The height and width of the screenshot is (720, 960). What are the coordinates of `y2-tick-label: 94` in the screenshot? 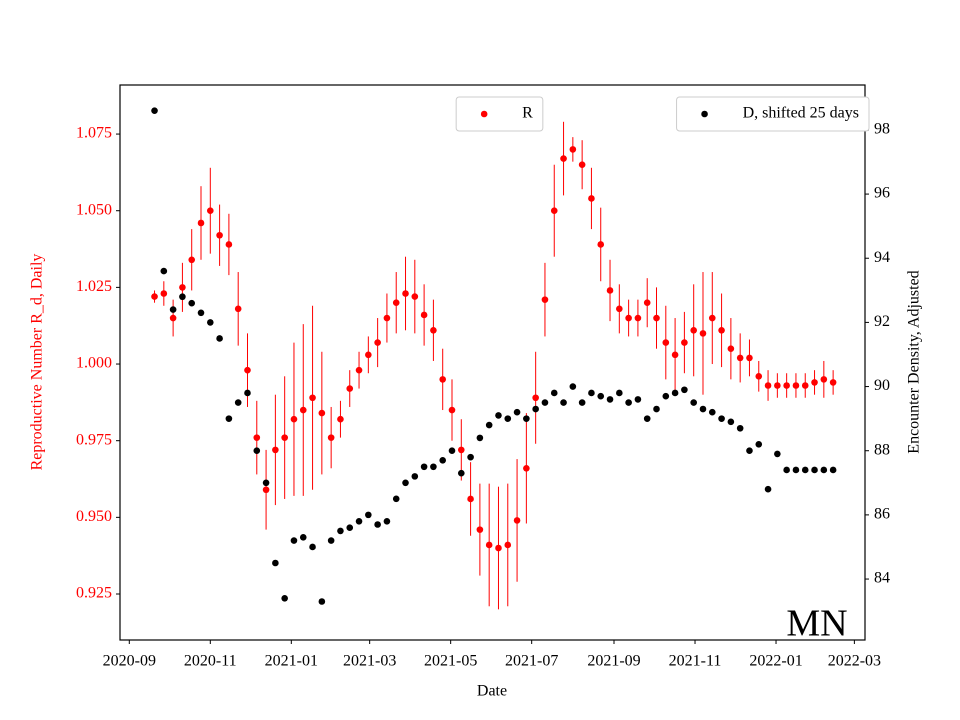 It's located at (882, 257).